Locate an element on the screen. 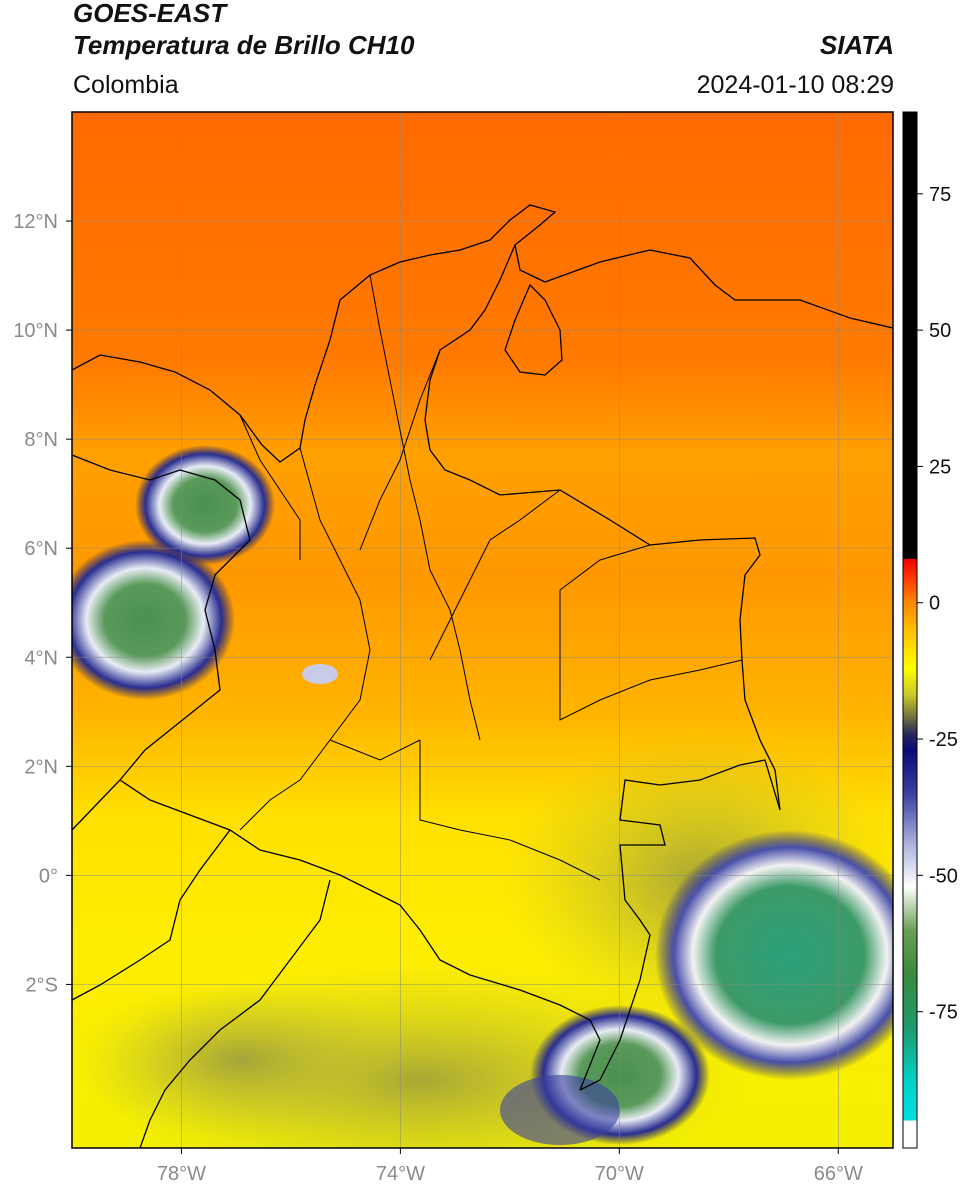 Image resolution: width=966 pixels, height=1190 pixels. lon-tick-label: 66°W is located at coordinates (838, 1174).